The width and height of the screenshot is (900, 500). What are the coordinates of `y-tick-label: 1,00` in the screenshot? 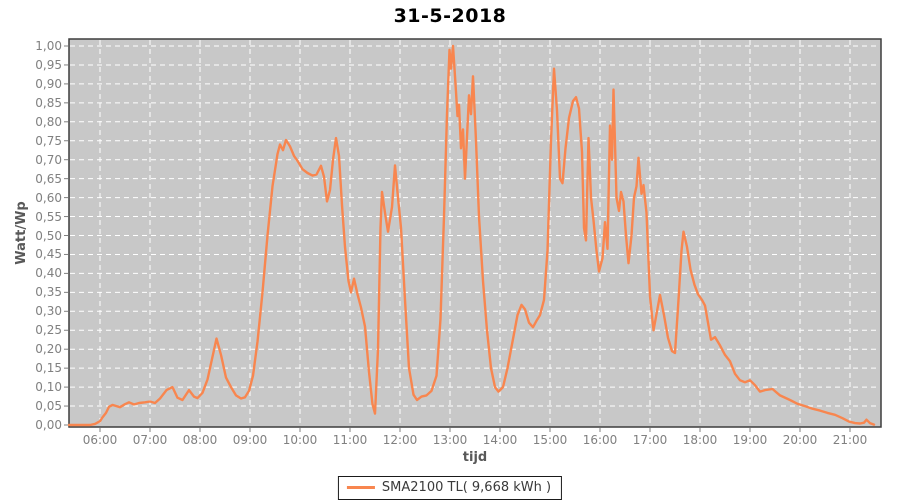 It's located at (48, 46).